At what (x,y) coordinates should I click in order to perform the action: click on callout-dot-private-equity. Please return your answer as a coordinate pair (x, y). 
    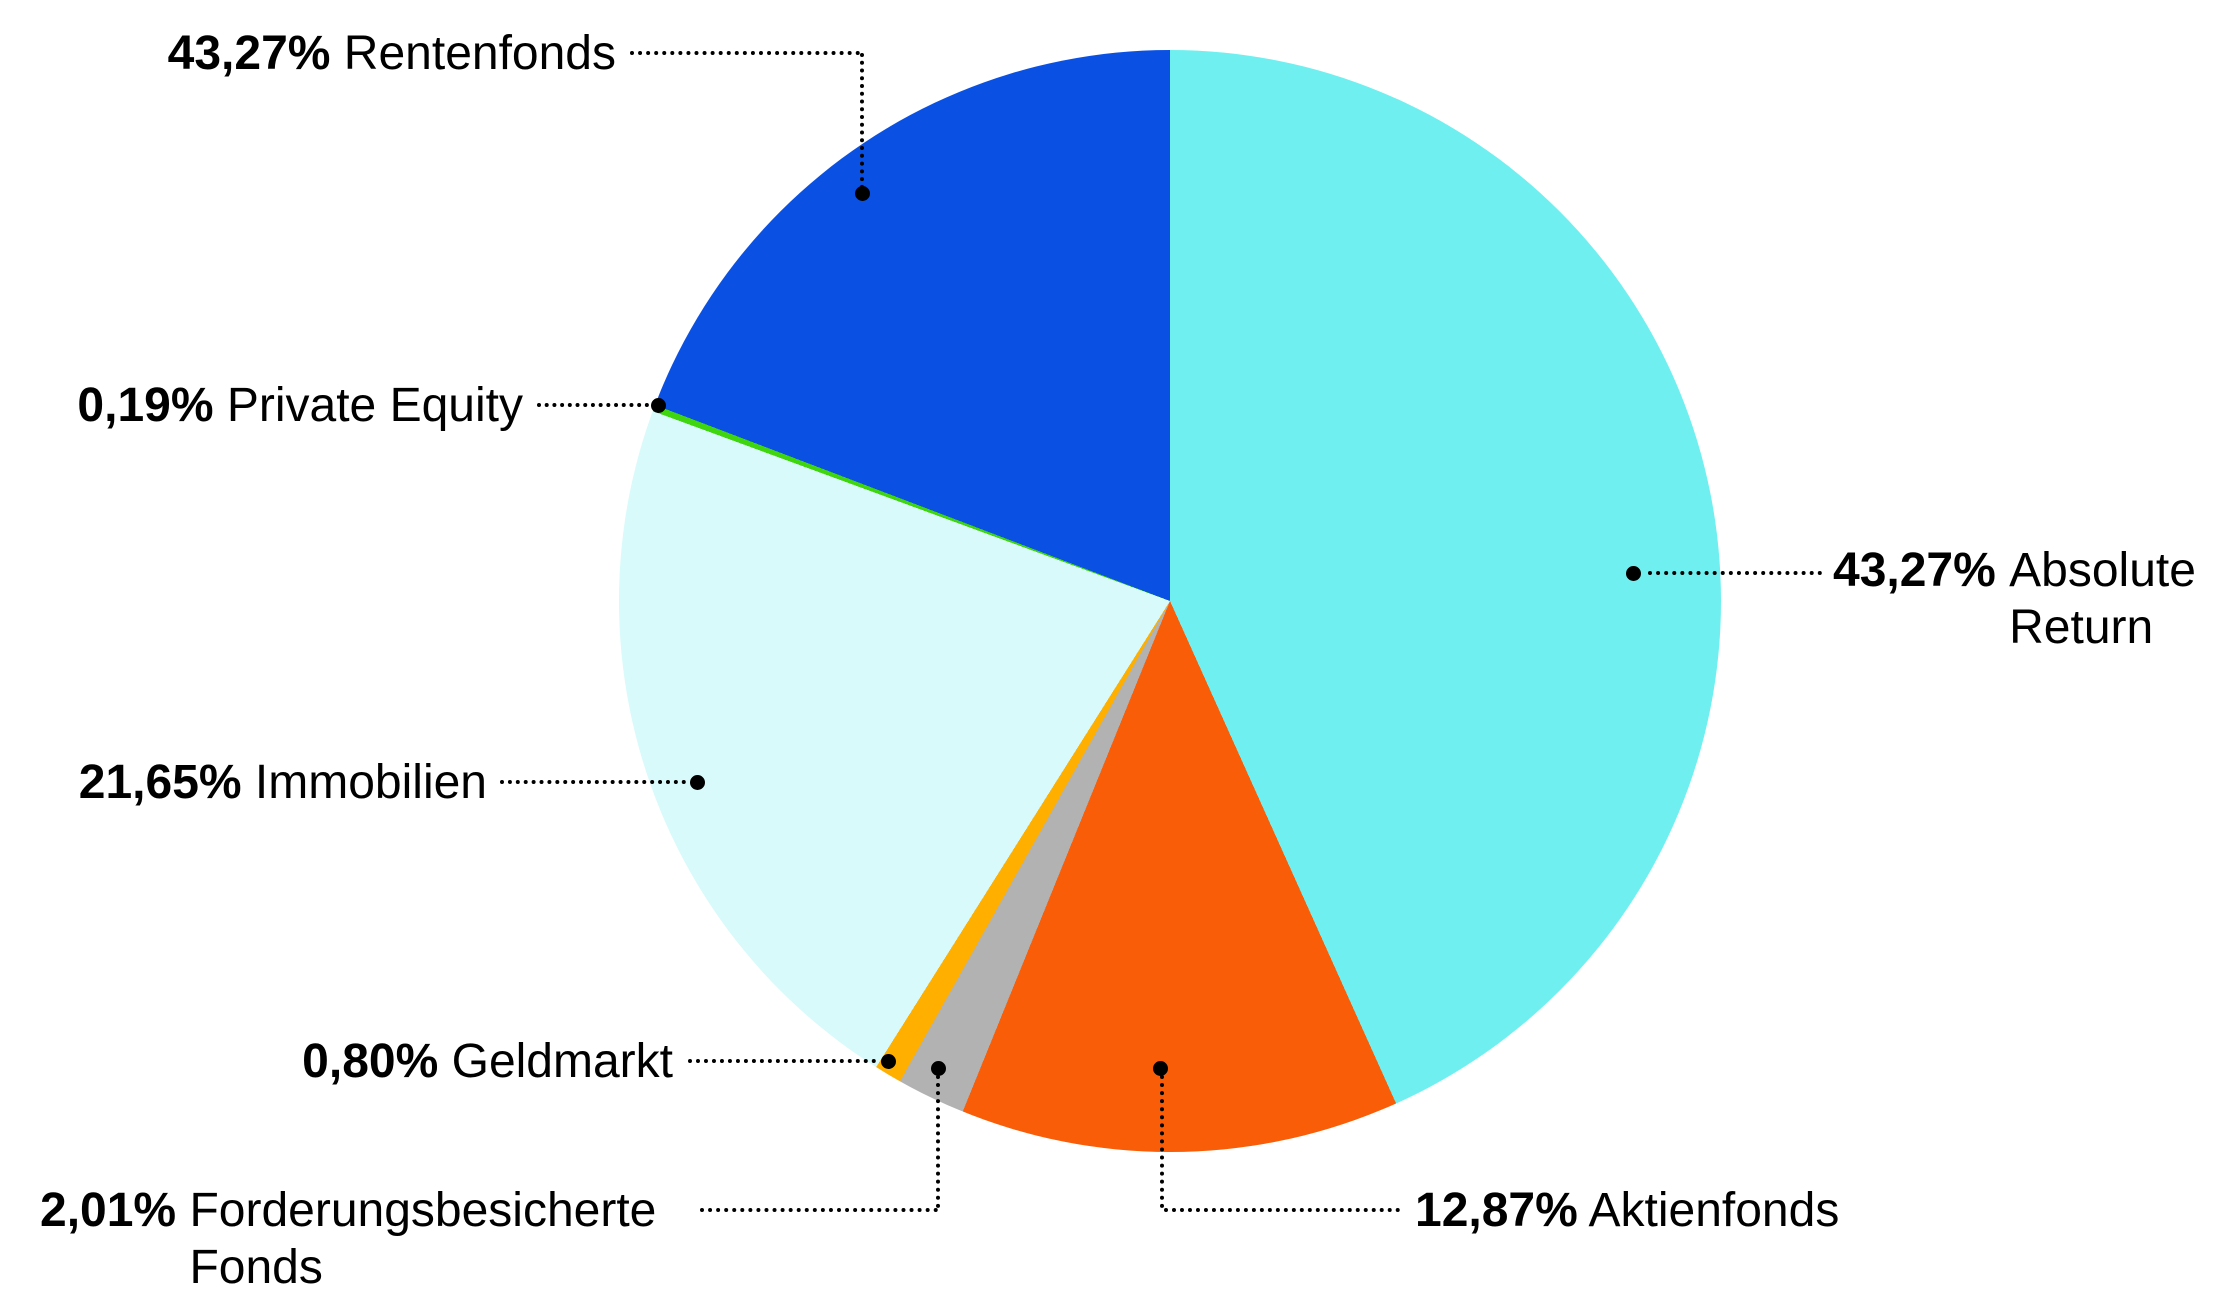
    Looking at the image, I should click on (658, 405).